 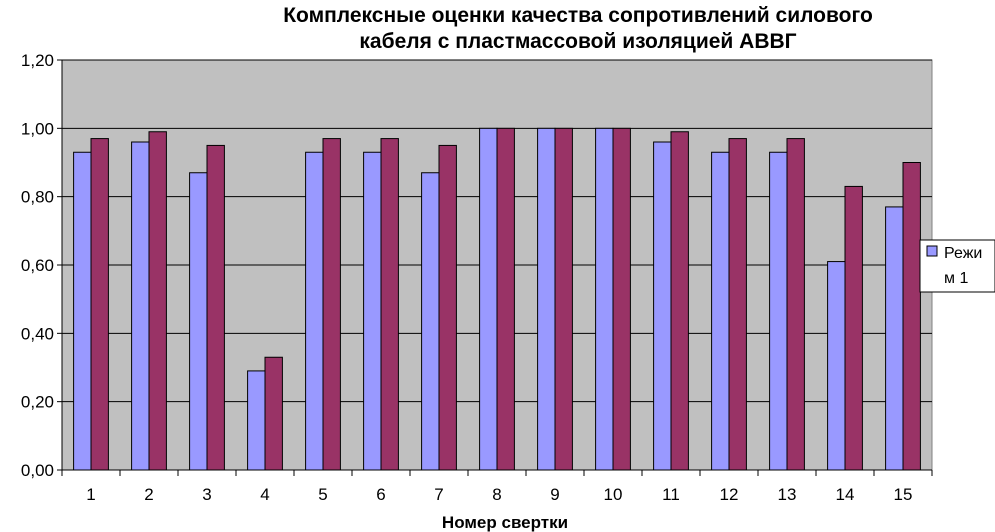 What do you see at coordinates (577, 41) in the screenshot?
I see `chart-title-line-2: кабеля с пластмассовой изоляцией АВВГ` at bounding box center [577, 41].